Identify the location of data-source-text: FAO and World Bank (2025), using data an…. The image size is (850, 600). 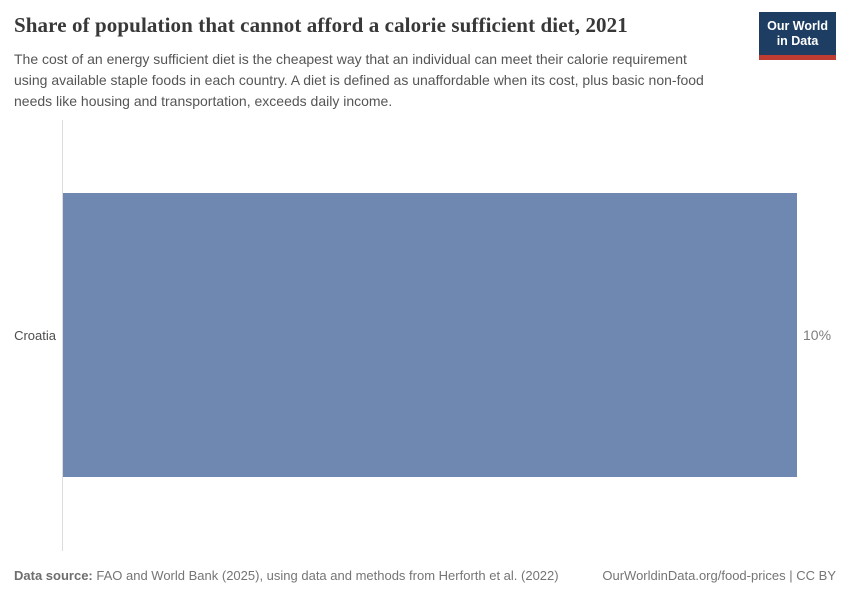
(327, 575).